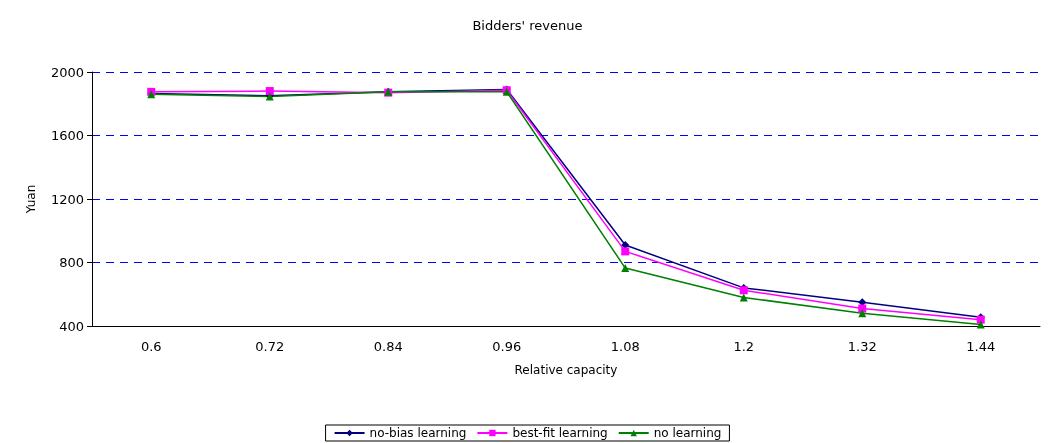 The image size is (1055, 443). I want to click on y-tick-label: 2000, so click(67, 72).